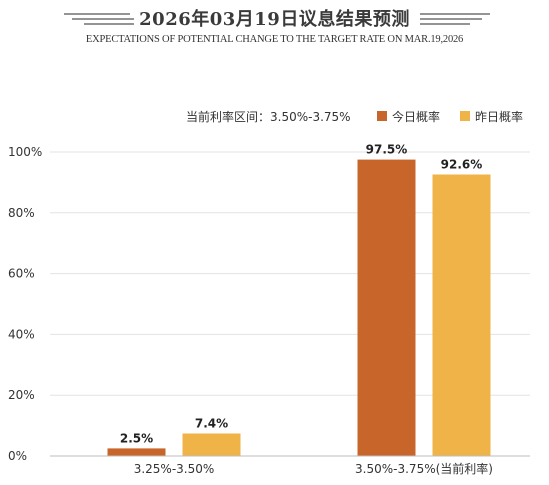  Describe the element at coordinates (21, 213) in the screenshot. I see `y-tick-label: 80%` at that location.